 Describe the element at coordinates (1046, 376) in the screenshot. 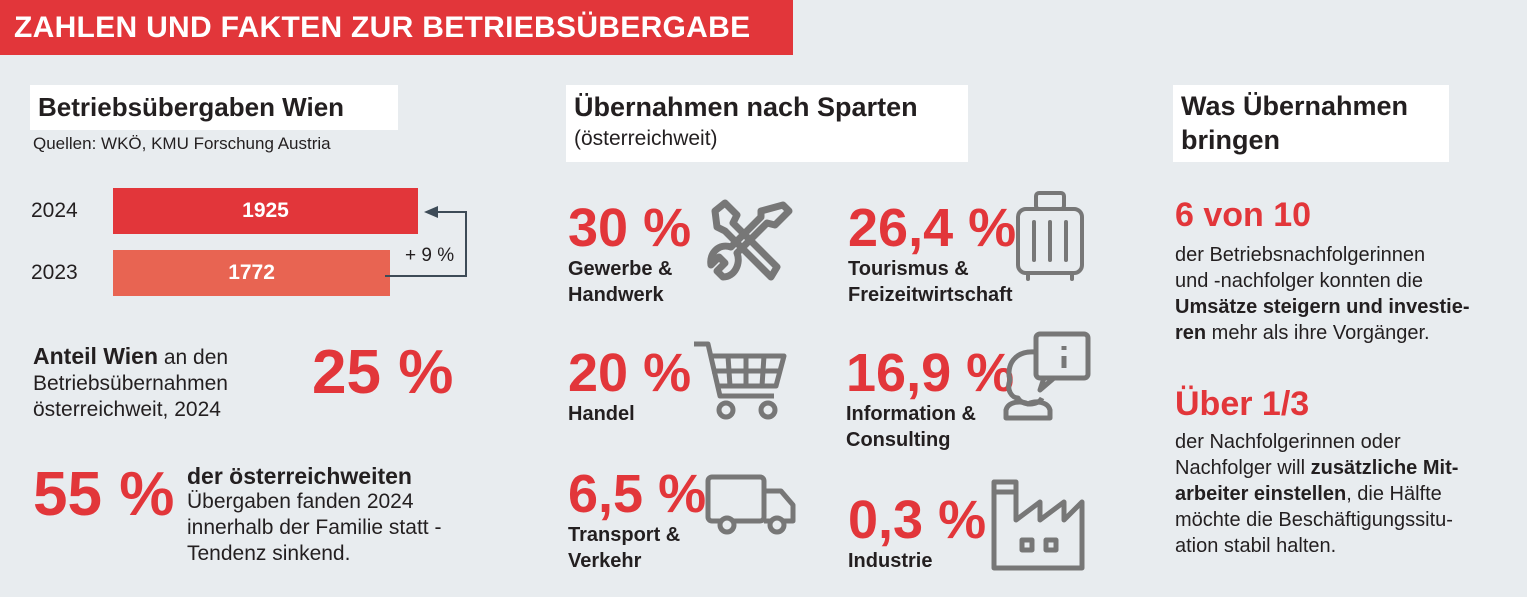

I see `info-person-icon` at that location.